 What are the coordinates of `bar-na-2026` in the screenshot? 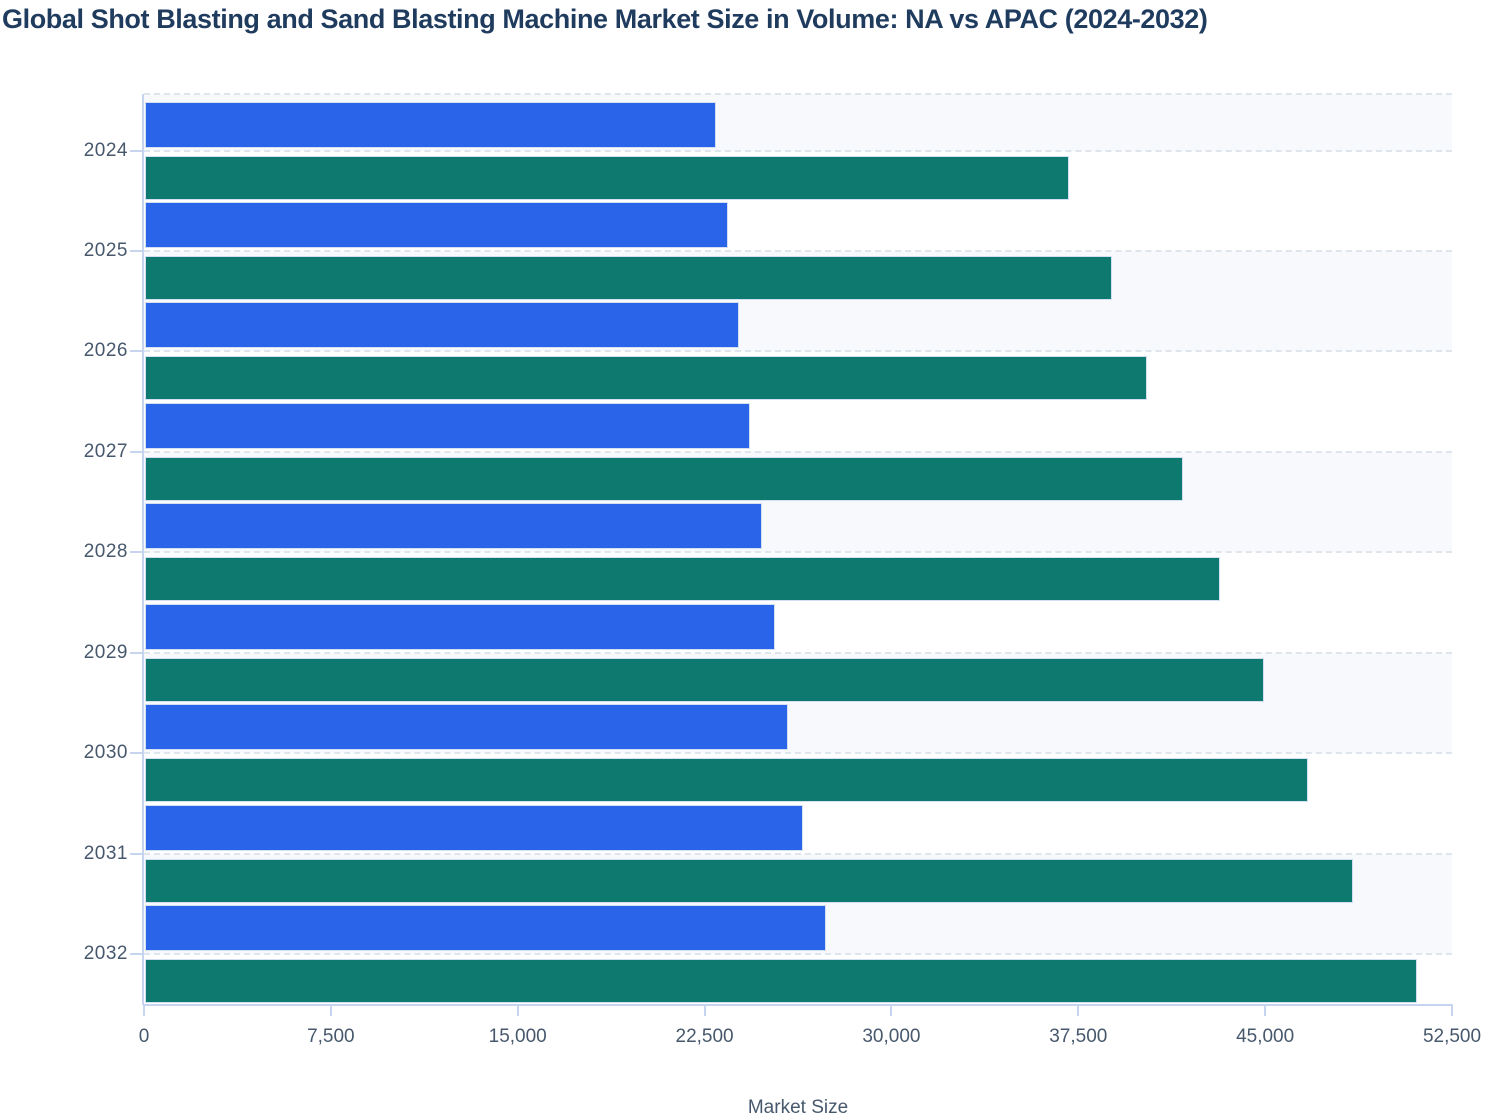 It's located at (442, 325).